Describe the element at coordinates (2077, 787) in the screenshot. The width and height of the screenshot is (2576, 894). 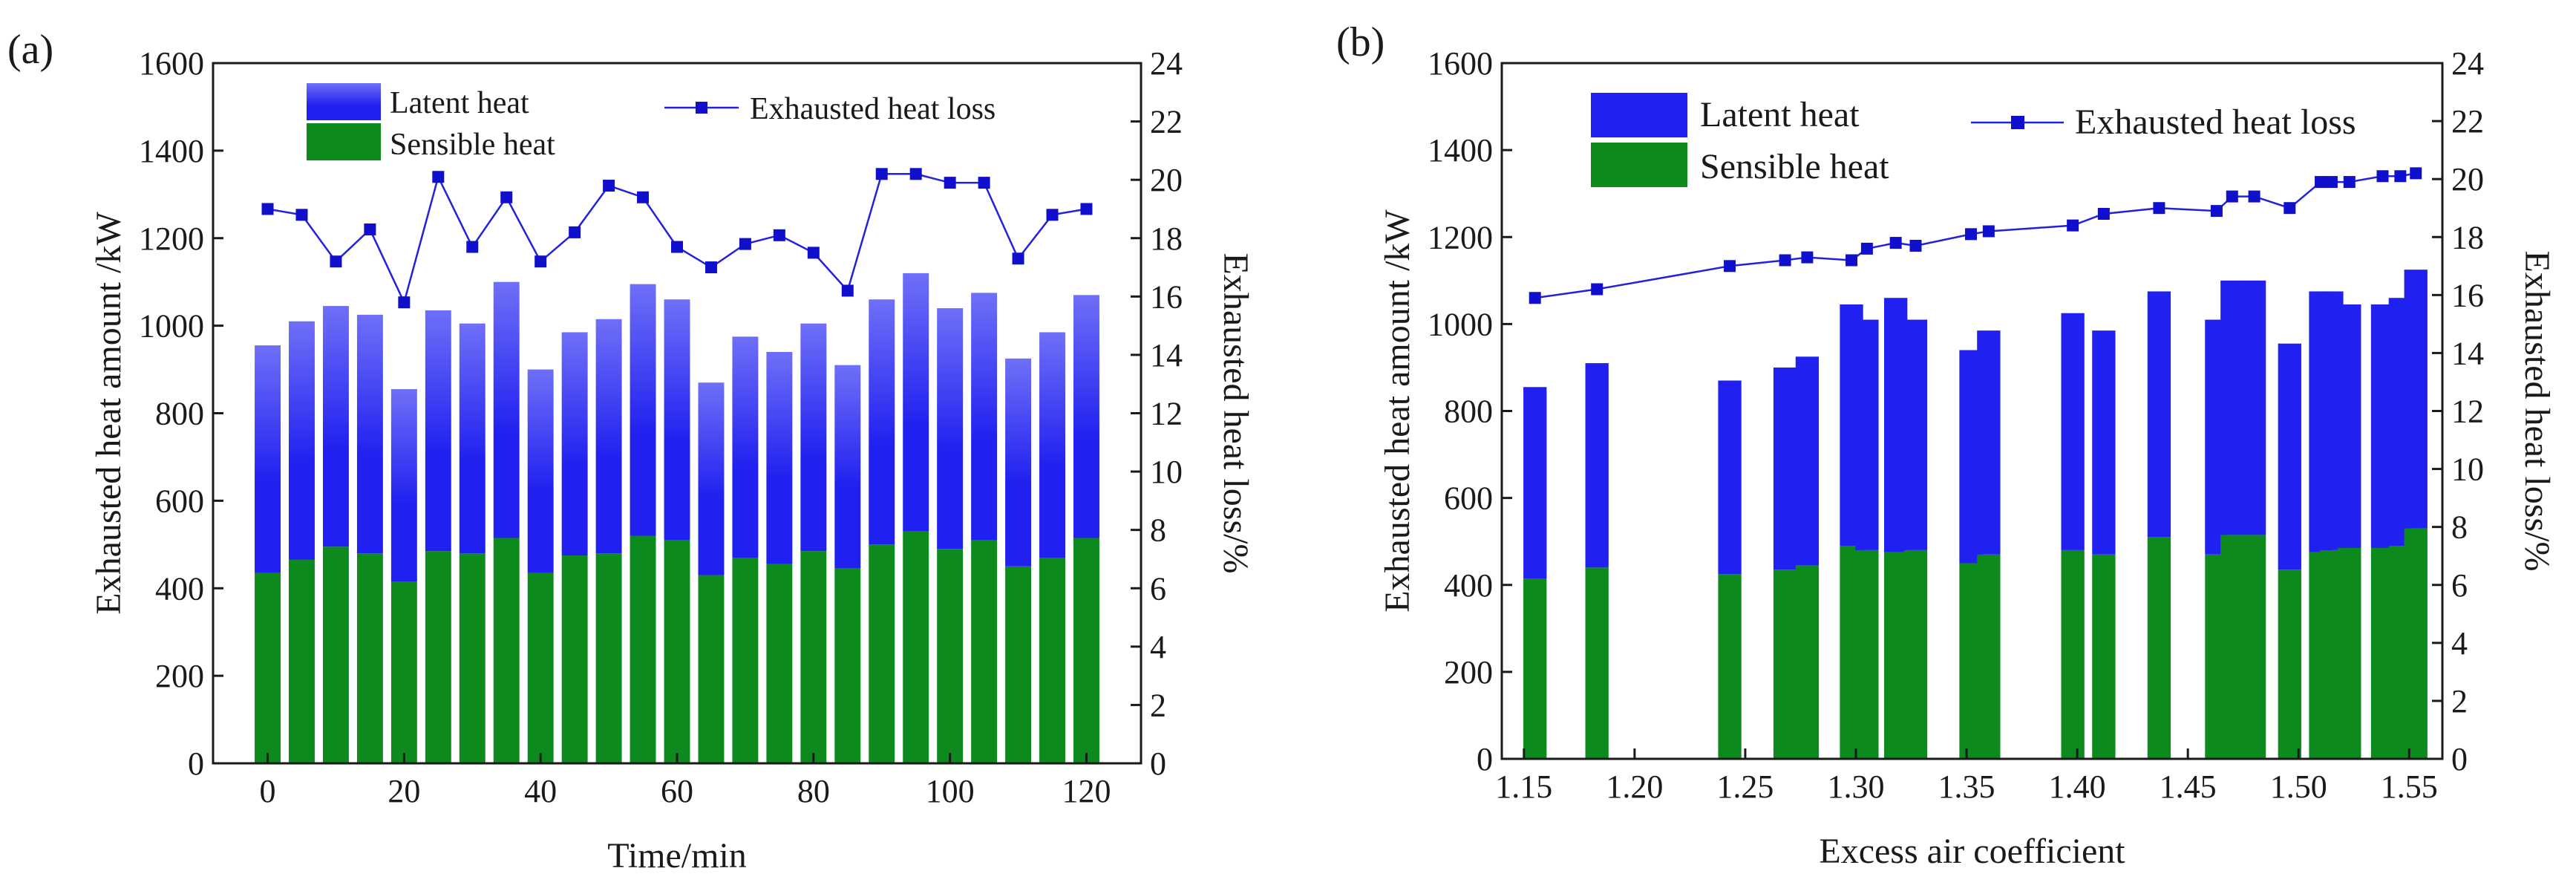
I see `x-tick-label: 1.40` at that location.